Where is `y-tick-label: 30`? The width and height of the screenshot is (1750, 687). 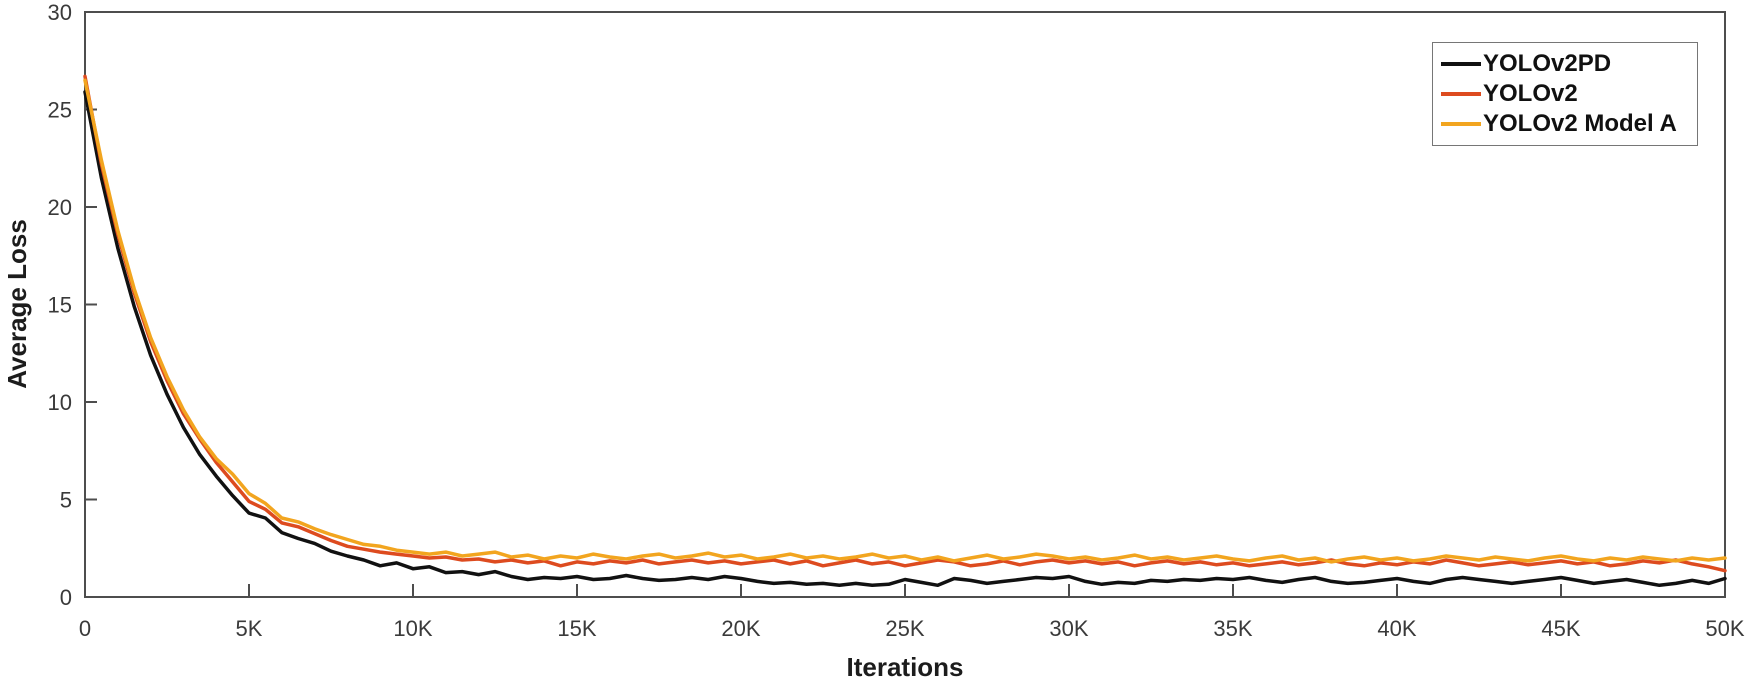
y-tick-label: 30 is located at coordinates (60, 12).